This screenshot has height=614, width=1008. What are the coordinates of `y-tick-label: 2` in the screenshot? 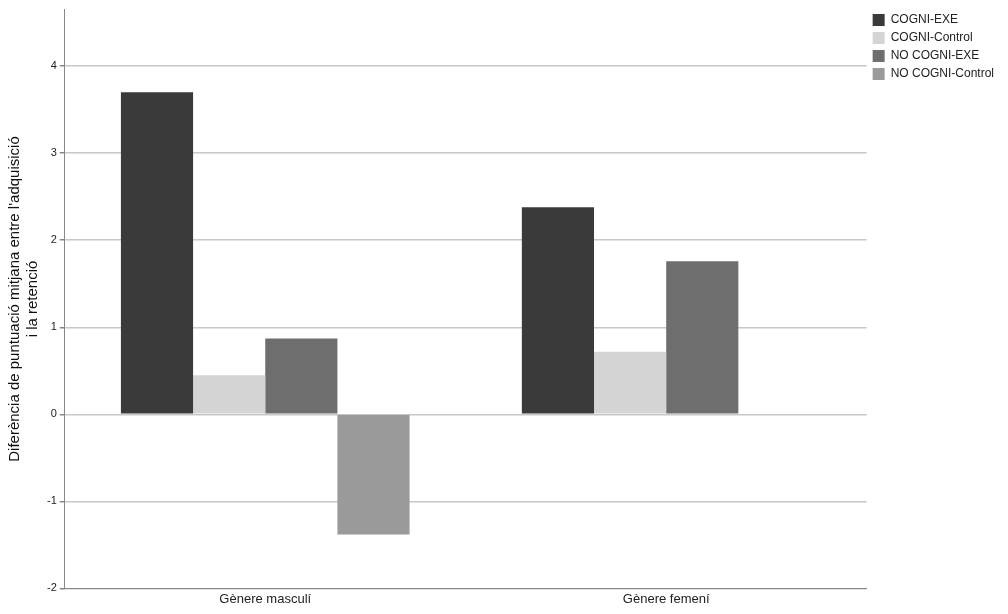 It's located at (53, 239).